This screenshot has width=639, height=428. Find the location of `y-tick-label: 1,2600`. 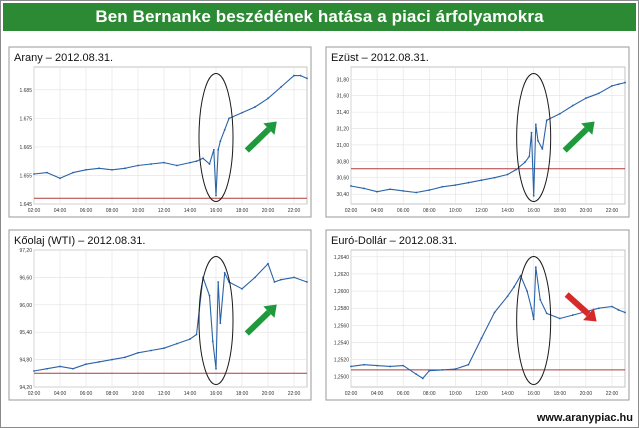

y-tick-label: 1,2600 is located at coordinates (342, 292).